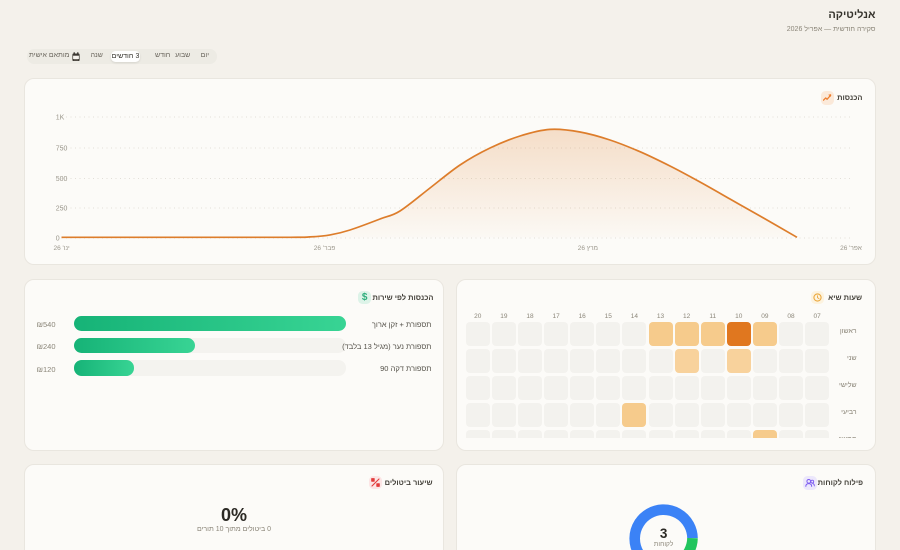 The width and height of the screenshot is (900, 550). What do you see at coordinates (588, 248) in the screenshot?
I see `svg-text: מרץ 26` at bounding box center [588, 248].